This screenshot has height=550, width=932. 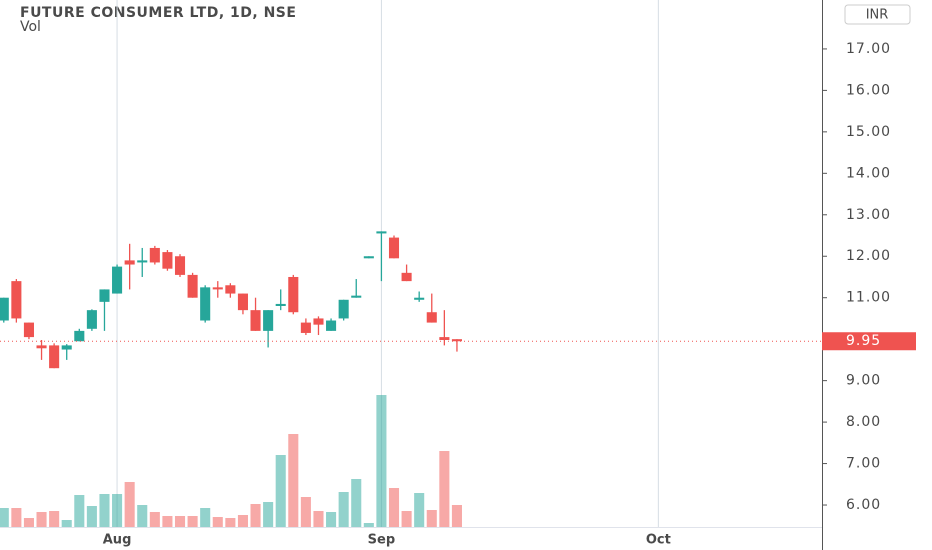 I want to click on x-tick-label: Aug, so click(x=117, y=540).